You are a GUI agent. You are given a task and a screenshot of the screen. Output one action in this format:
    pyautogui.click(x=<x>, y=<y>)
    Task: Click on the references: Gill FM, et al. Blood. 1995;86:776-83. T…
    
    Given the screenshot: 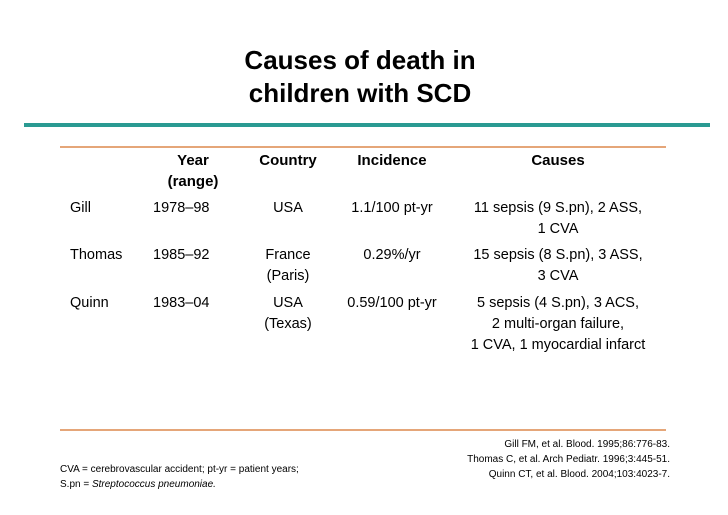 What is the action you would take?
    pyautogui.click(x=568, y=459)
    